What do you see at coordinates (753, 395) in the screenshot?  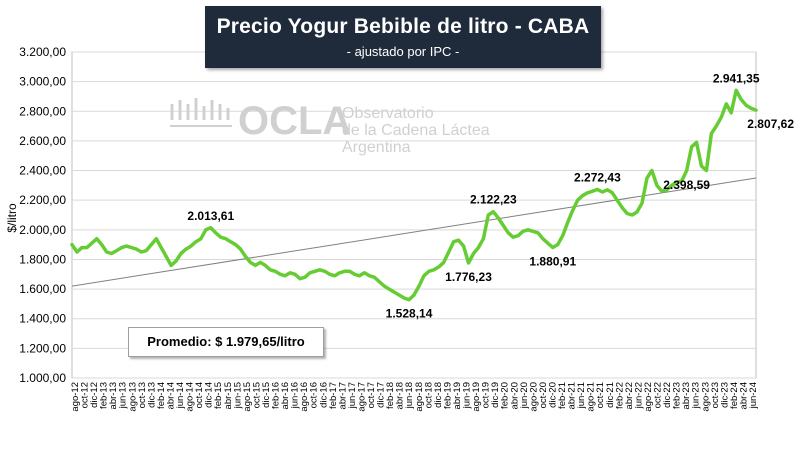 I see `x-tick-label: jun-24` at bounding box center [753, 395].